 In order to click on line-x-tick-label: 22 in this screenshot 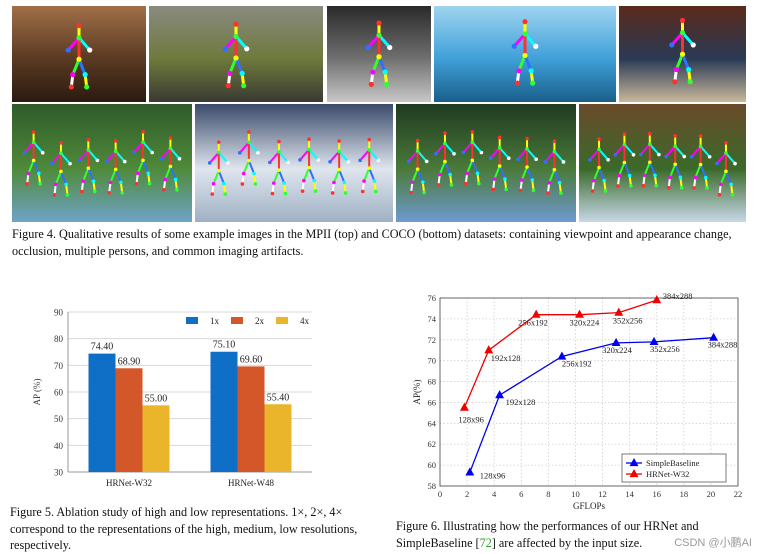, I will do `click(738, 494)`.